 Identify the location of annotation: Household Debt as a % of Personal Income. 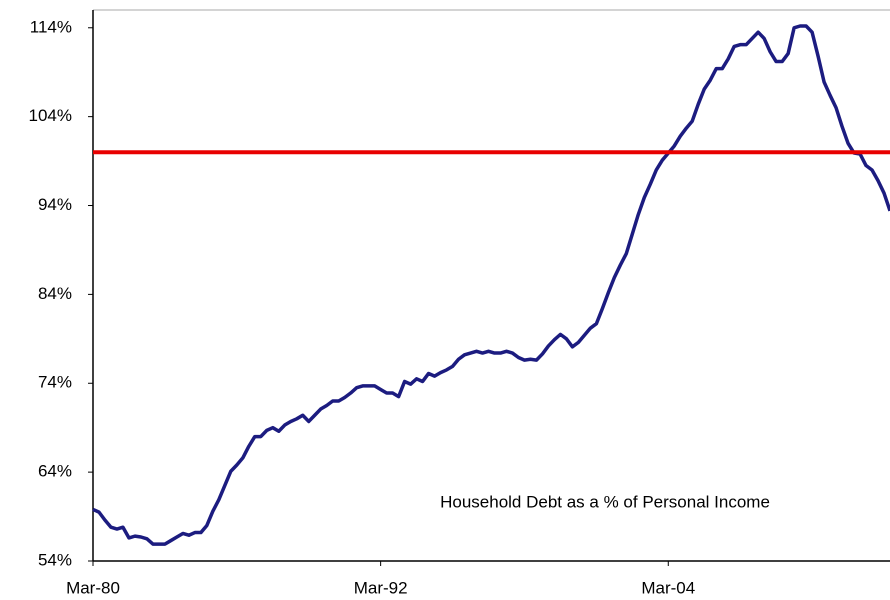
(605, 501).